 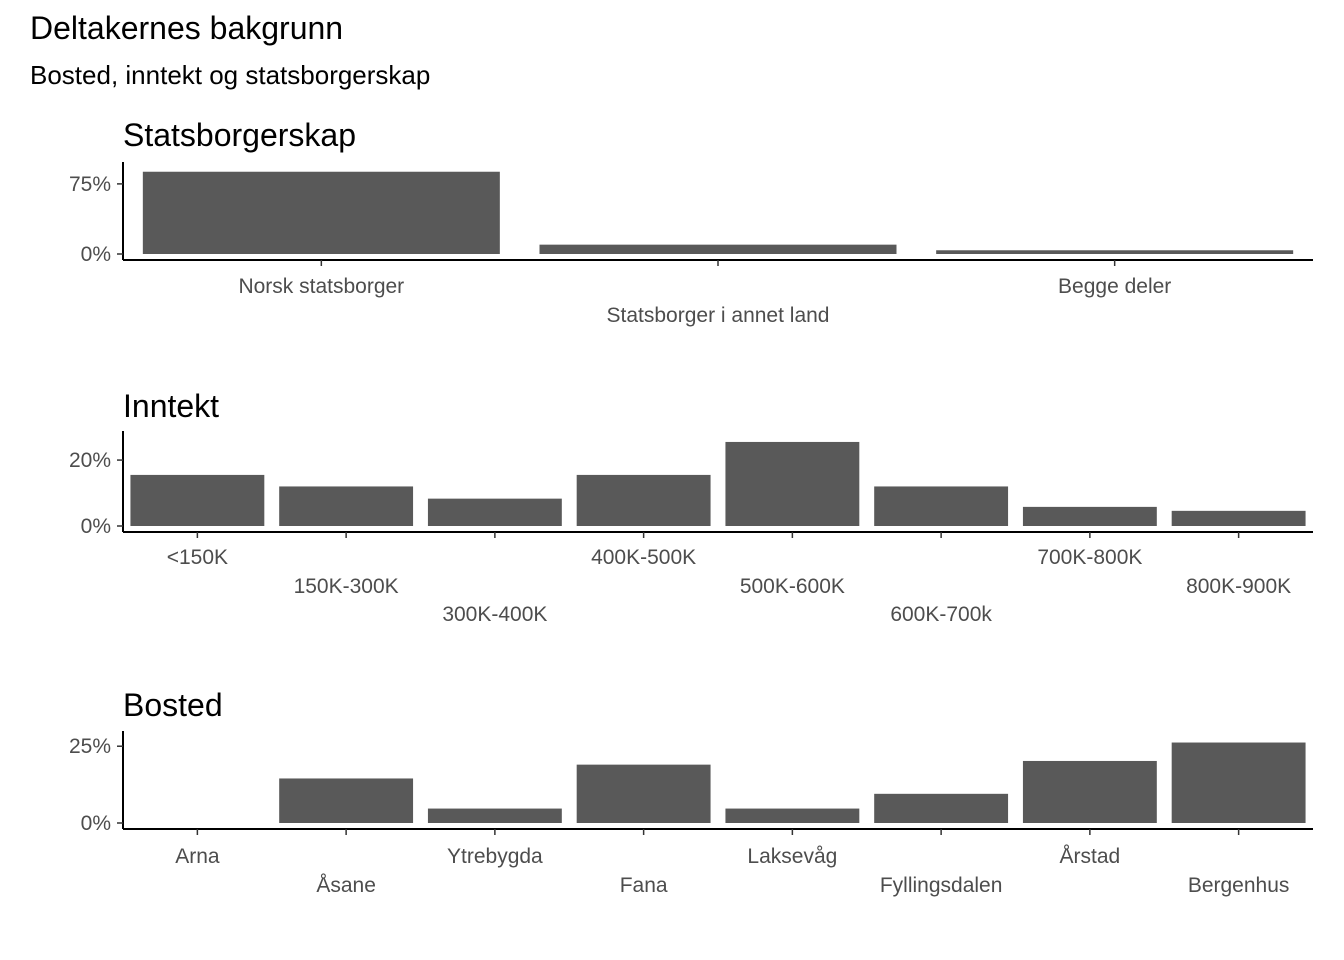 I want to click on x-tick-label-bosted-1: Åsane, so click(x=346, y=885).